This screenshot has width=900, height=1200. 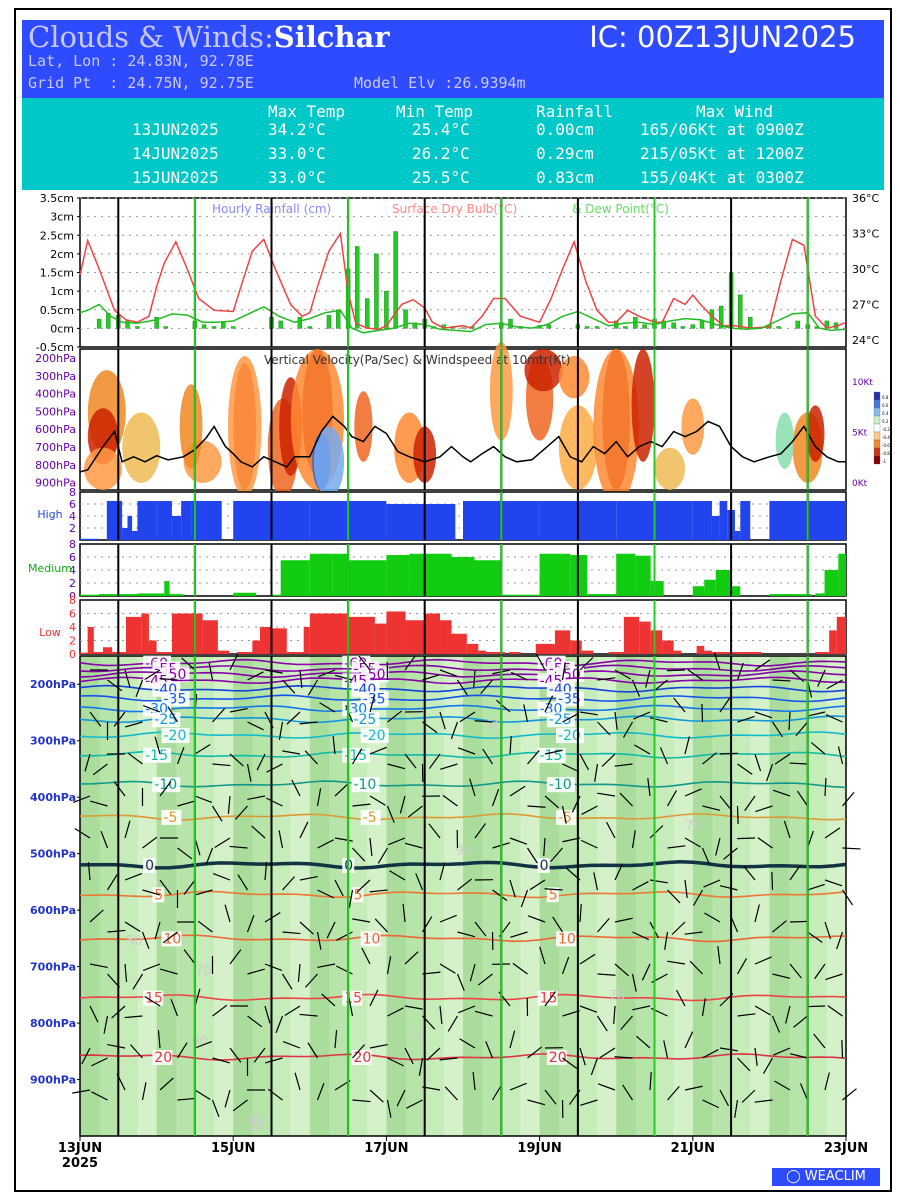 What do you see at coordinates (560, 785) in the screenshot?
I see `isotherm-label: -10` at bounding box center [560, 785].